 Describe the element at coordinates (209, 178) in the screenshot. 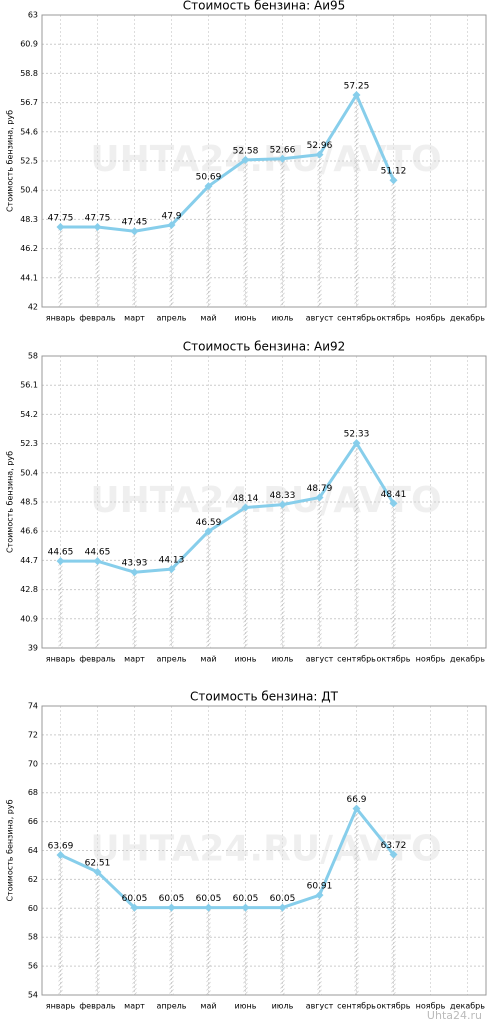

I see `value-label: 50.69` at that location.